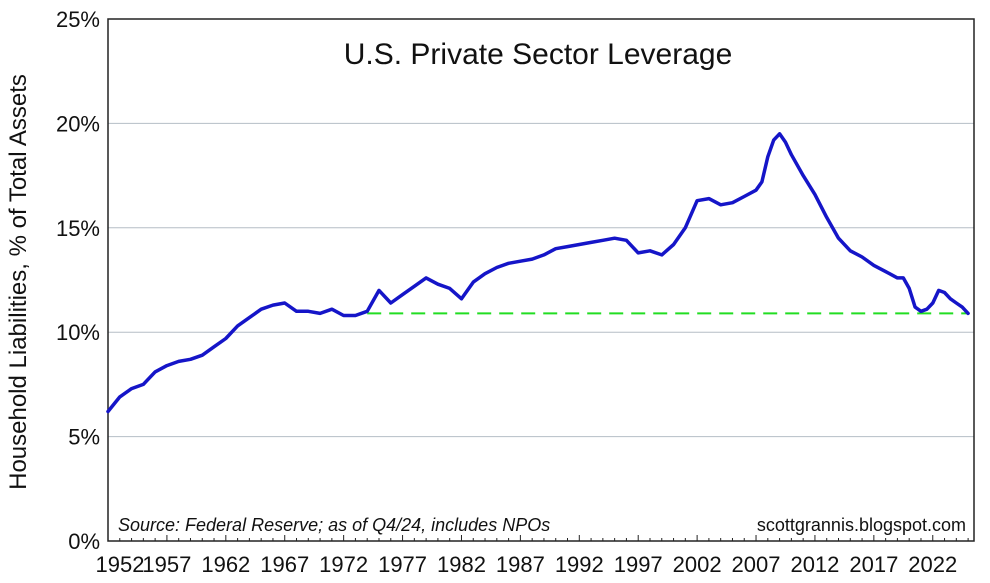 The height and width of the screenshot is (583, 990). What do you see at coordinates (932, 564) in the screenshot?
I see `x-tick-label: 2022` at bounding box center [932, 564].